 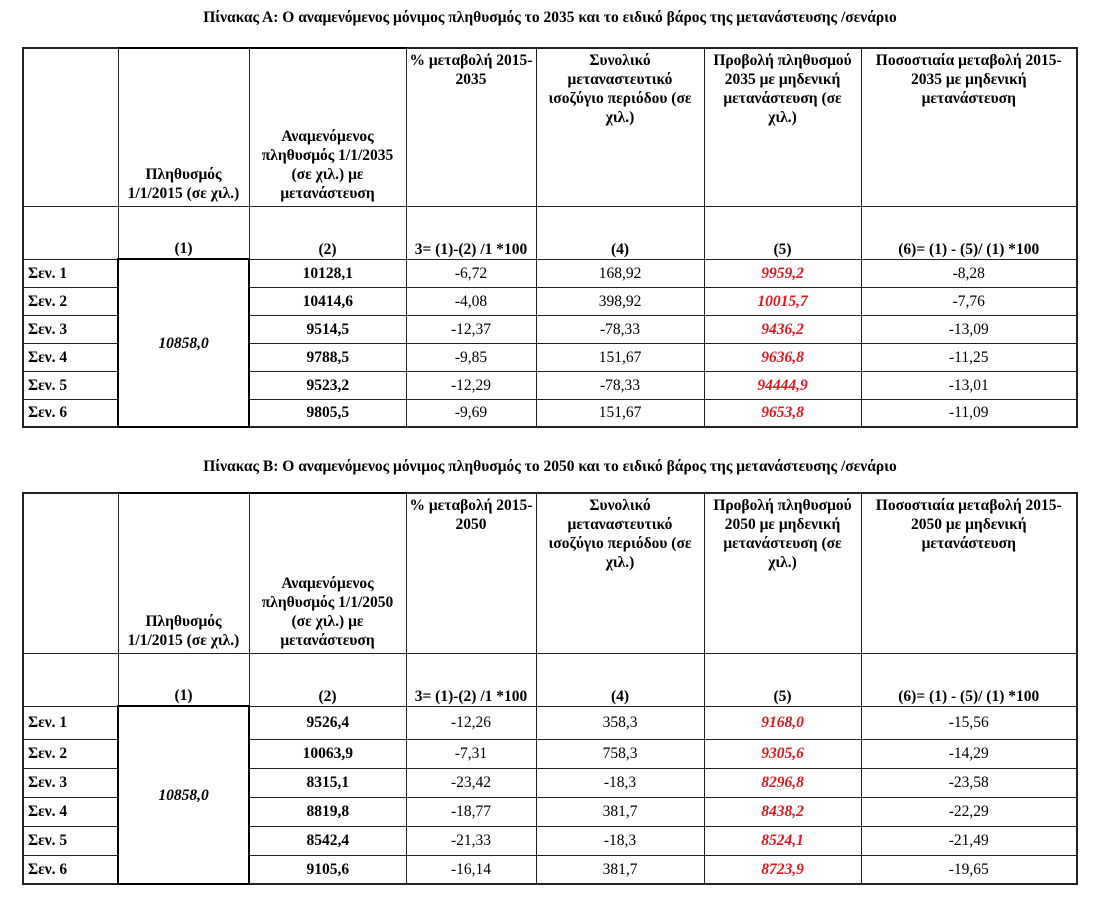 I want to click on migration-balance-cell: 758,3, so click(x=620, y=753).